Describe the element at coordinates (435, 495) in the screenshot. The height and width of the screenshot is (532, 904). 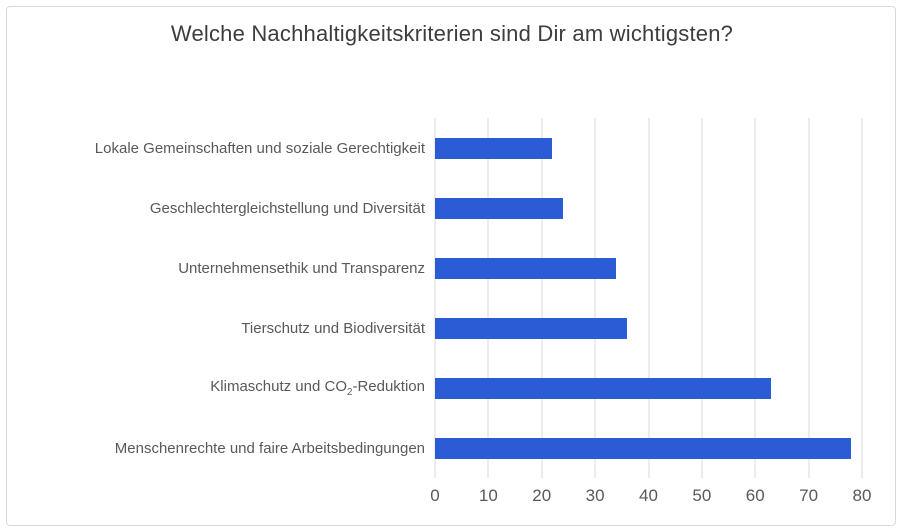
I see `x-tick-label: 0` at that location.